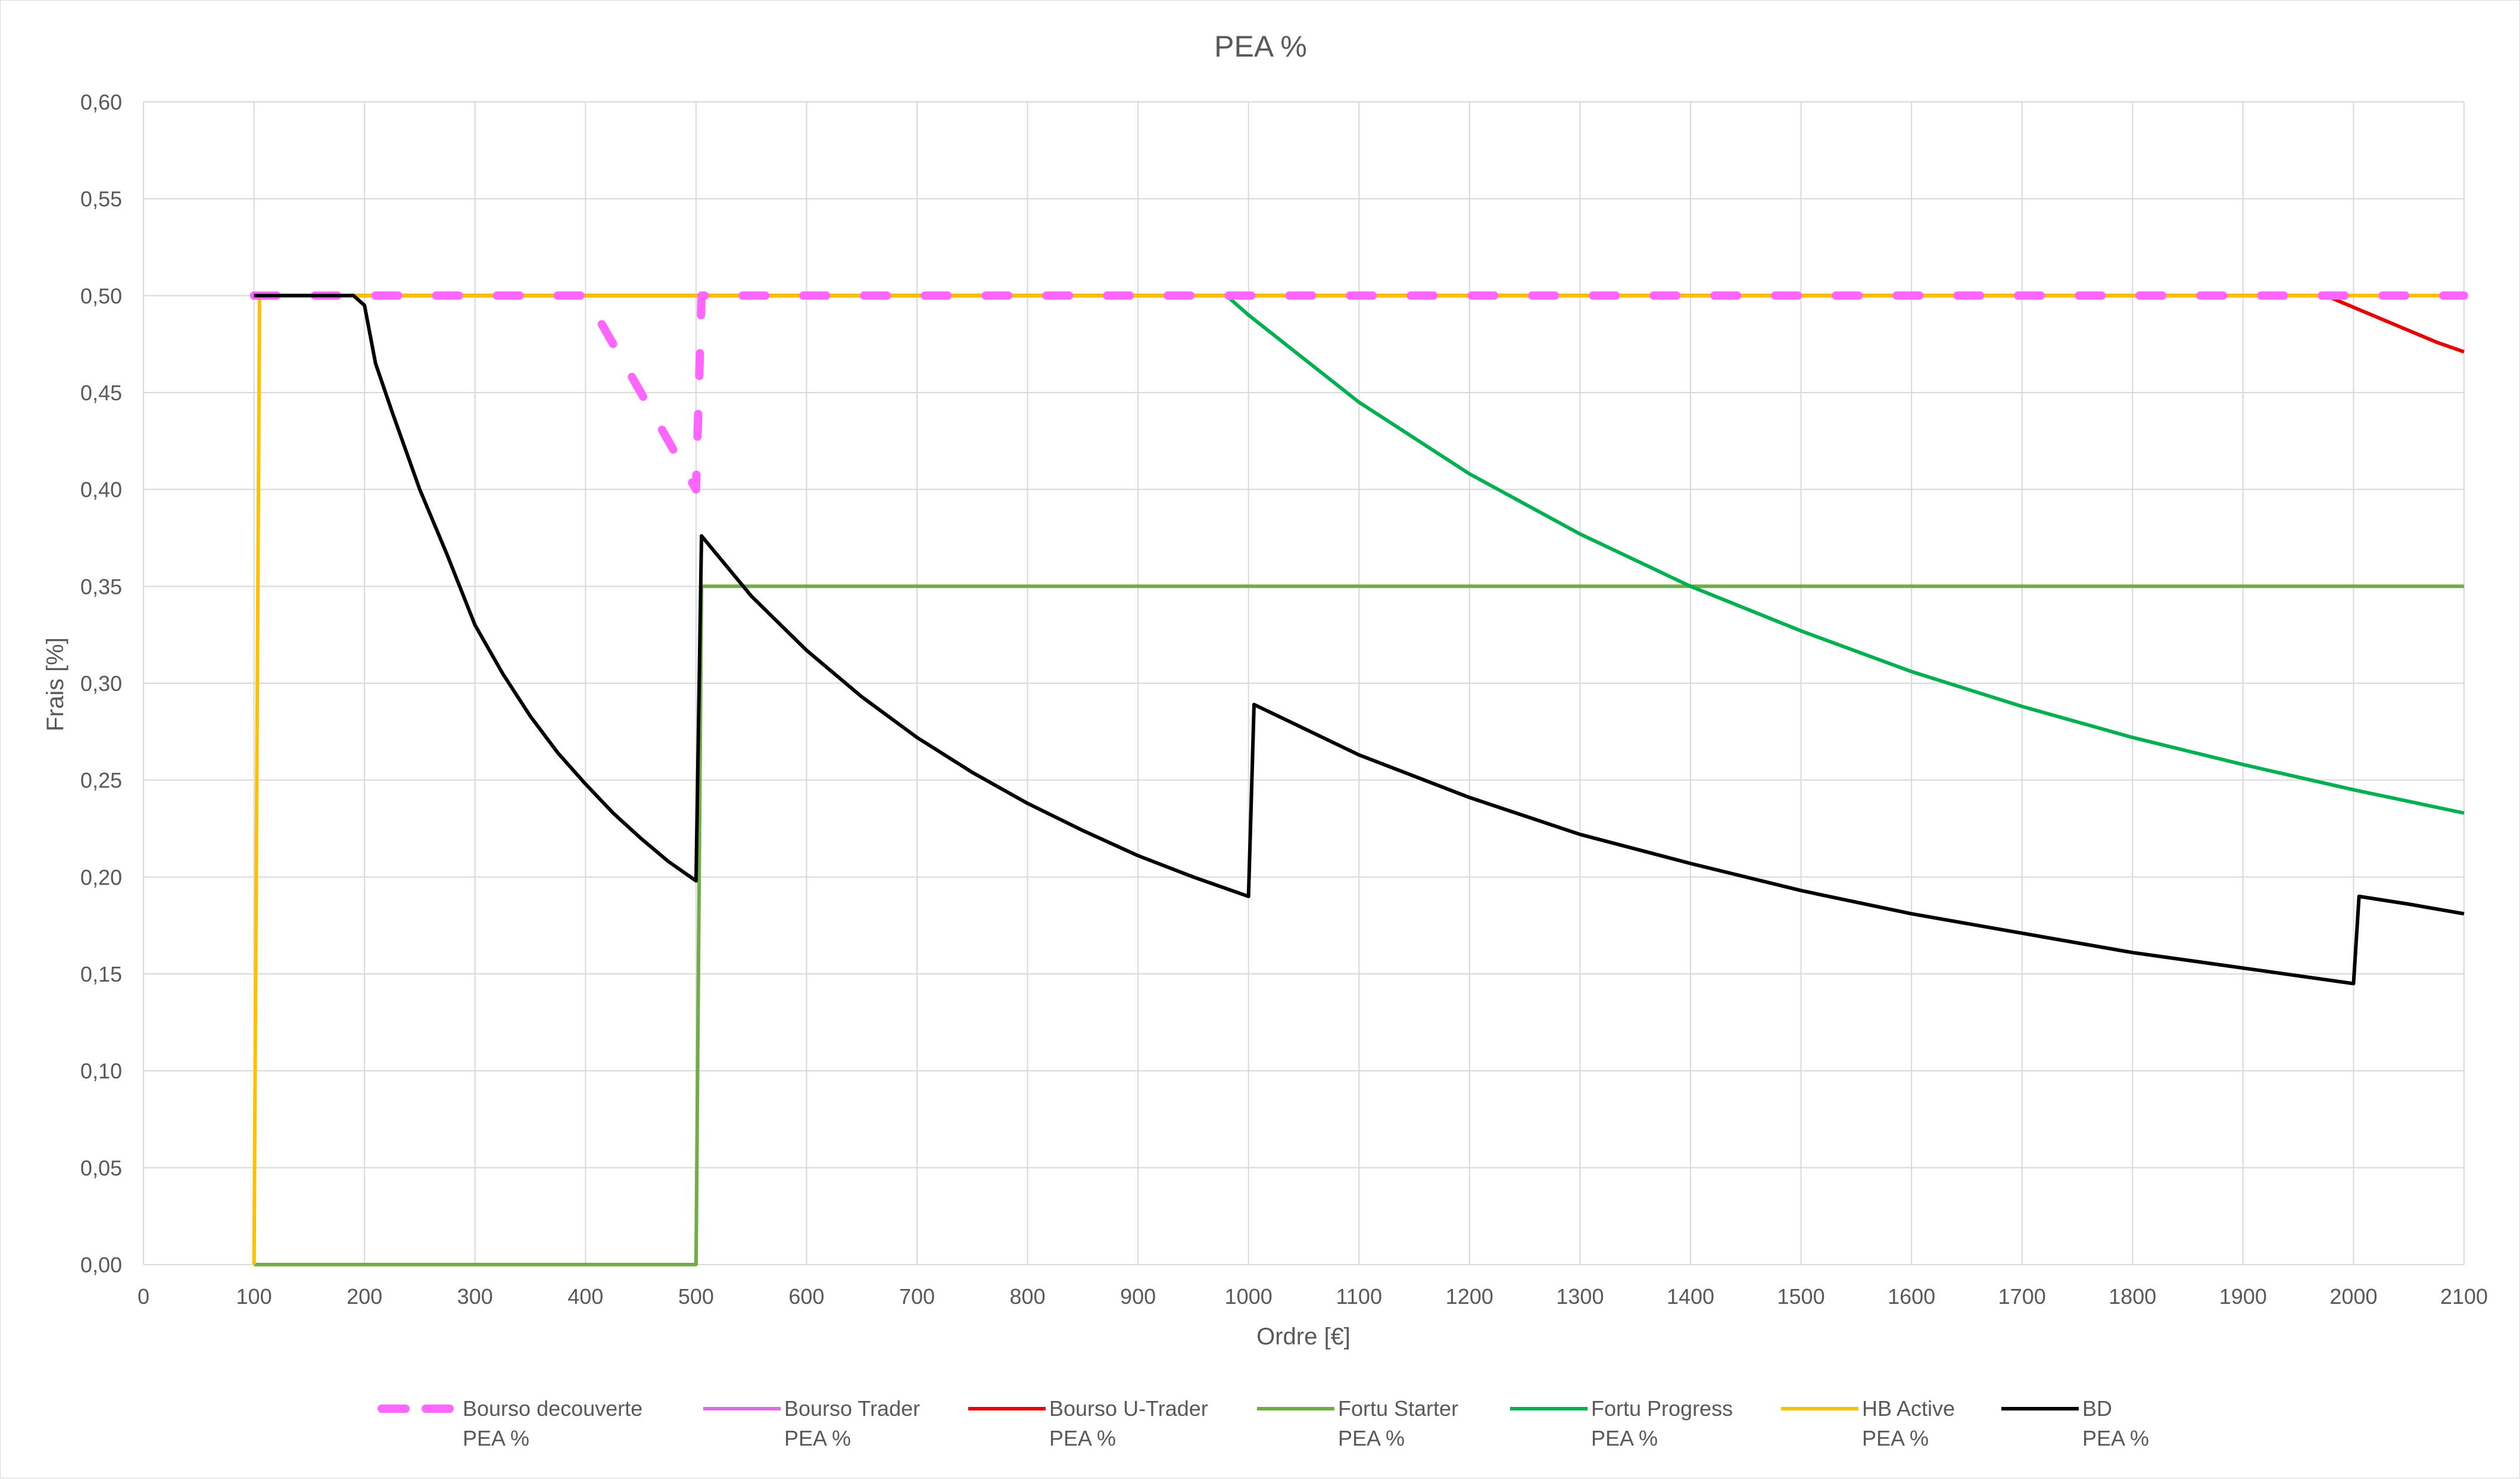 This screenshot has height=1479, width=2520. Describe the element at coordinates (1690, 1296) in the screenshot. I see `x-tick-label: 1400` at that location.